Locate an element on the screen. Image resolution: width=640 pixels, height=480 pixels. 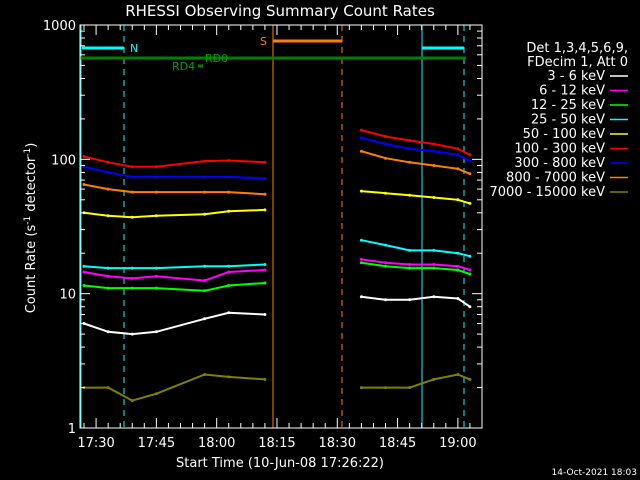
x-tick-label: 17:30 is located at coordinates (95, 443).